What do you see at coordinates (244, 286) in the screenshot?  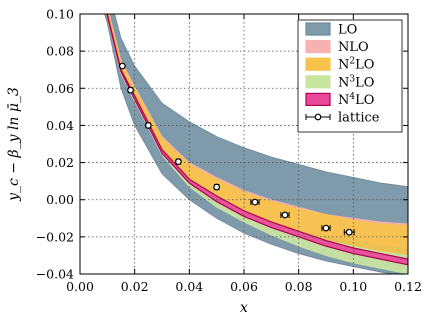 I see `x-tick-label: 0.06` at bounding box center [244, 286].